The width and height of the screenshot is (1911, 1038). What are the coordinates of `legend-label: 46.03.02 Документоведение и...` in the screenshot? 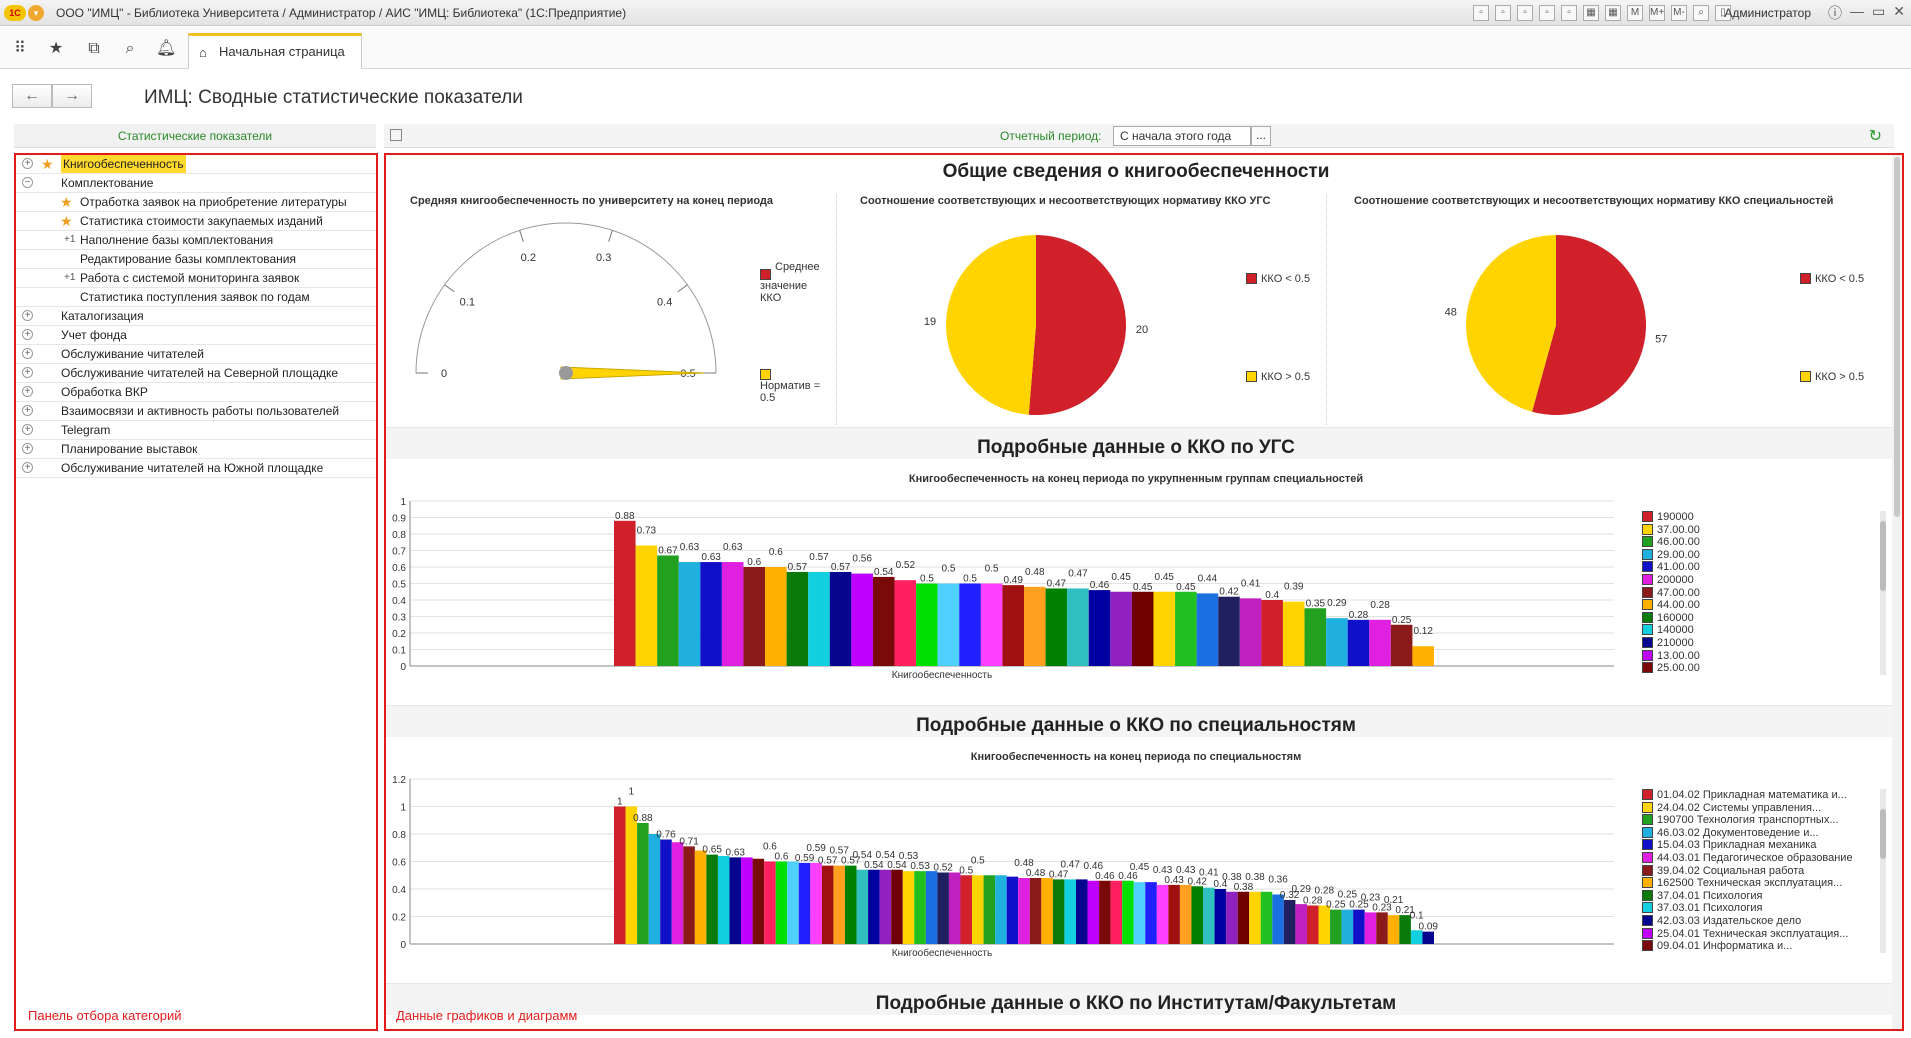 It's located at (1738, 832).